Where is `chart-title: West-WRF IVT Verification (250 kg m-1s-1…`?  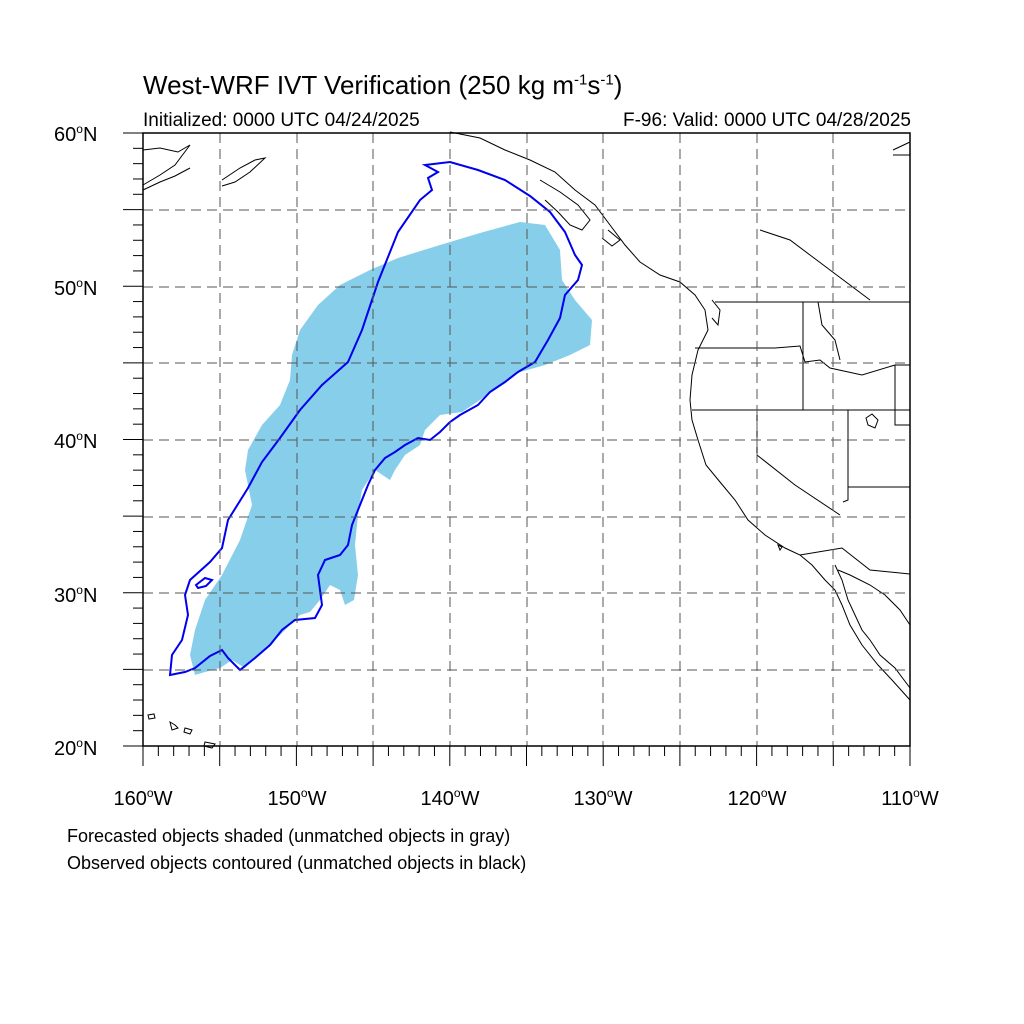
chart-title: West-WRF IVT Verification (250 kg m-1s-1… is located at coordinates (383, 85).